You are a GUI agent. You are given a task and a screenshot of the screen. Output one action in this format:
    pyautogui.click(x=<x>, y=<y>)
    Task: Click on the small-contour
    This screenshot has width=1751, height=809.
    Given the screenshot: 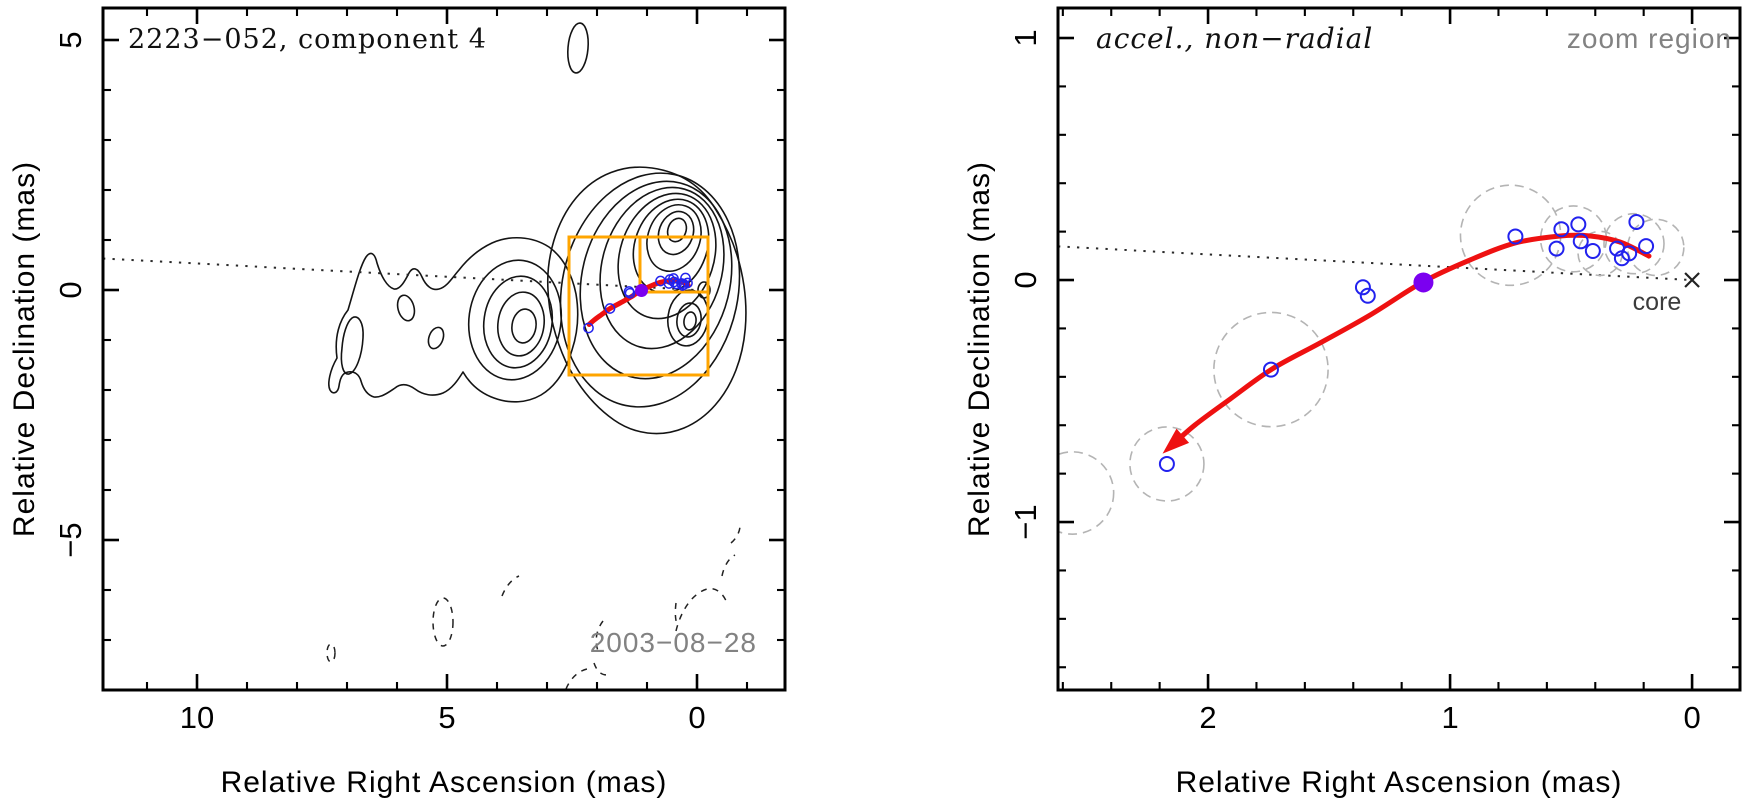 What is the action you would take?
    pyautogui.click(x=704, y=290)
    